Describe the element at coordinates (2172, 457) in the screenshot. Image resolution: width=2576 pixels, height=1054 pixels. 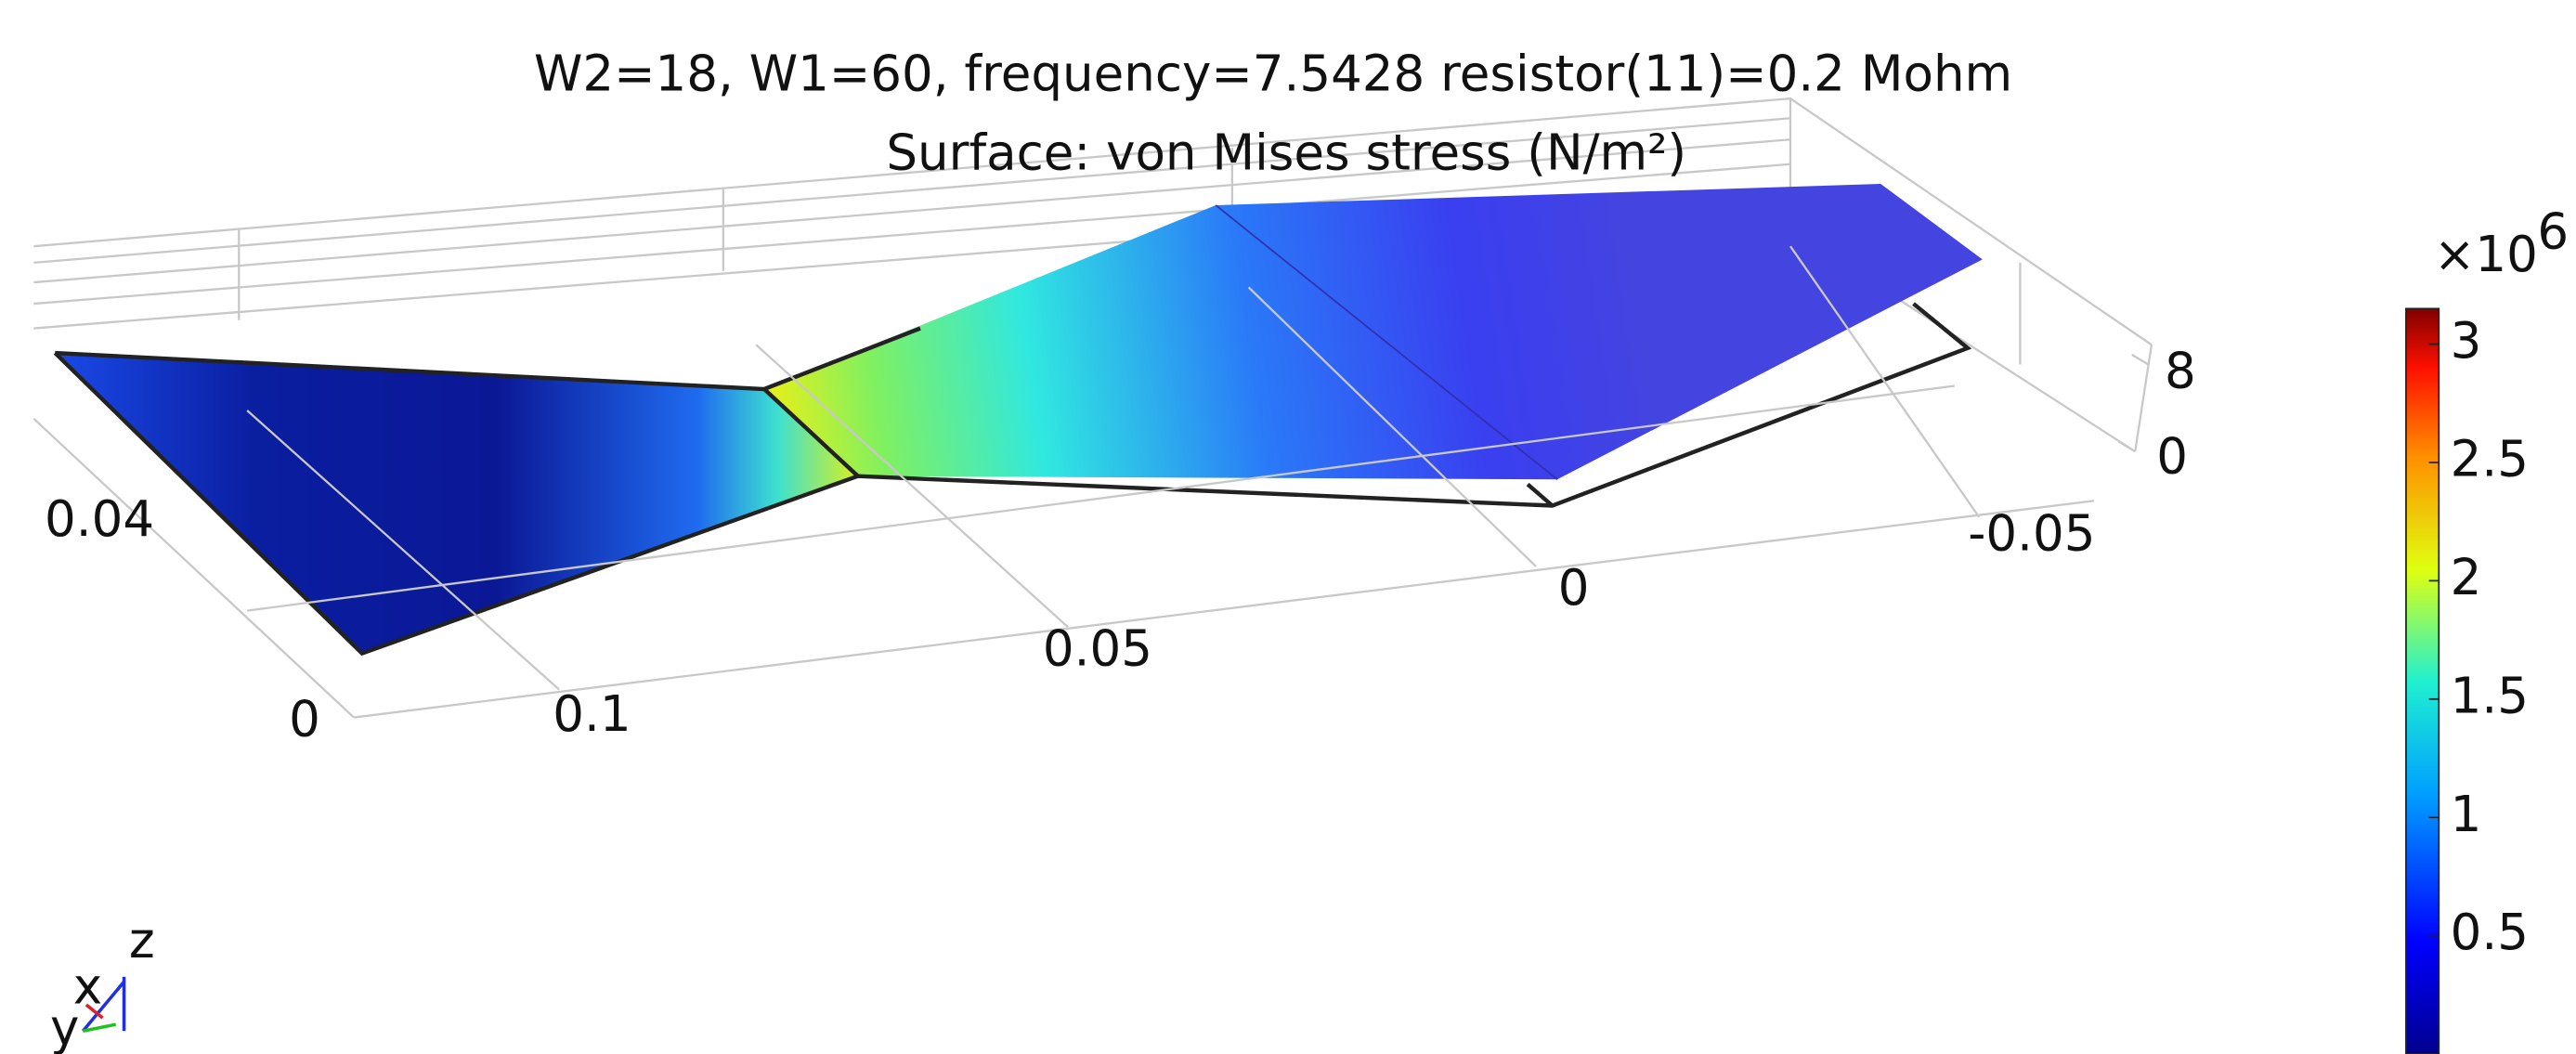
I see `z-tick-label: 0` at that location.